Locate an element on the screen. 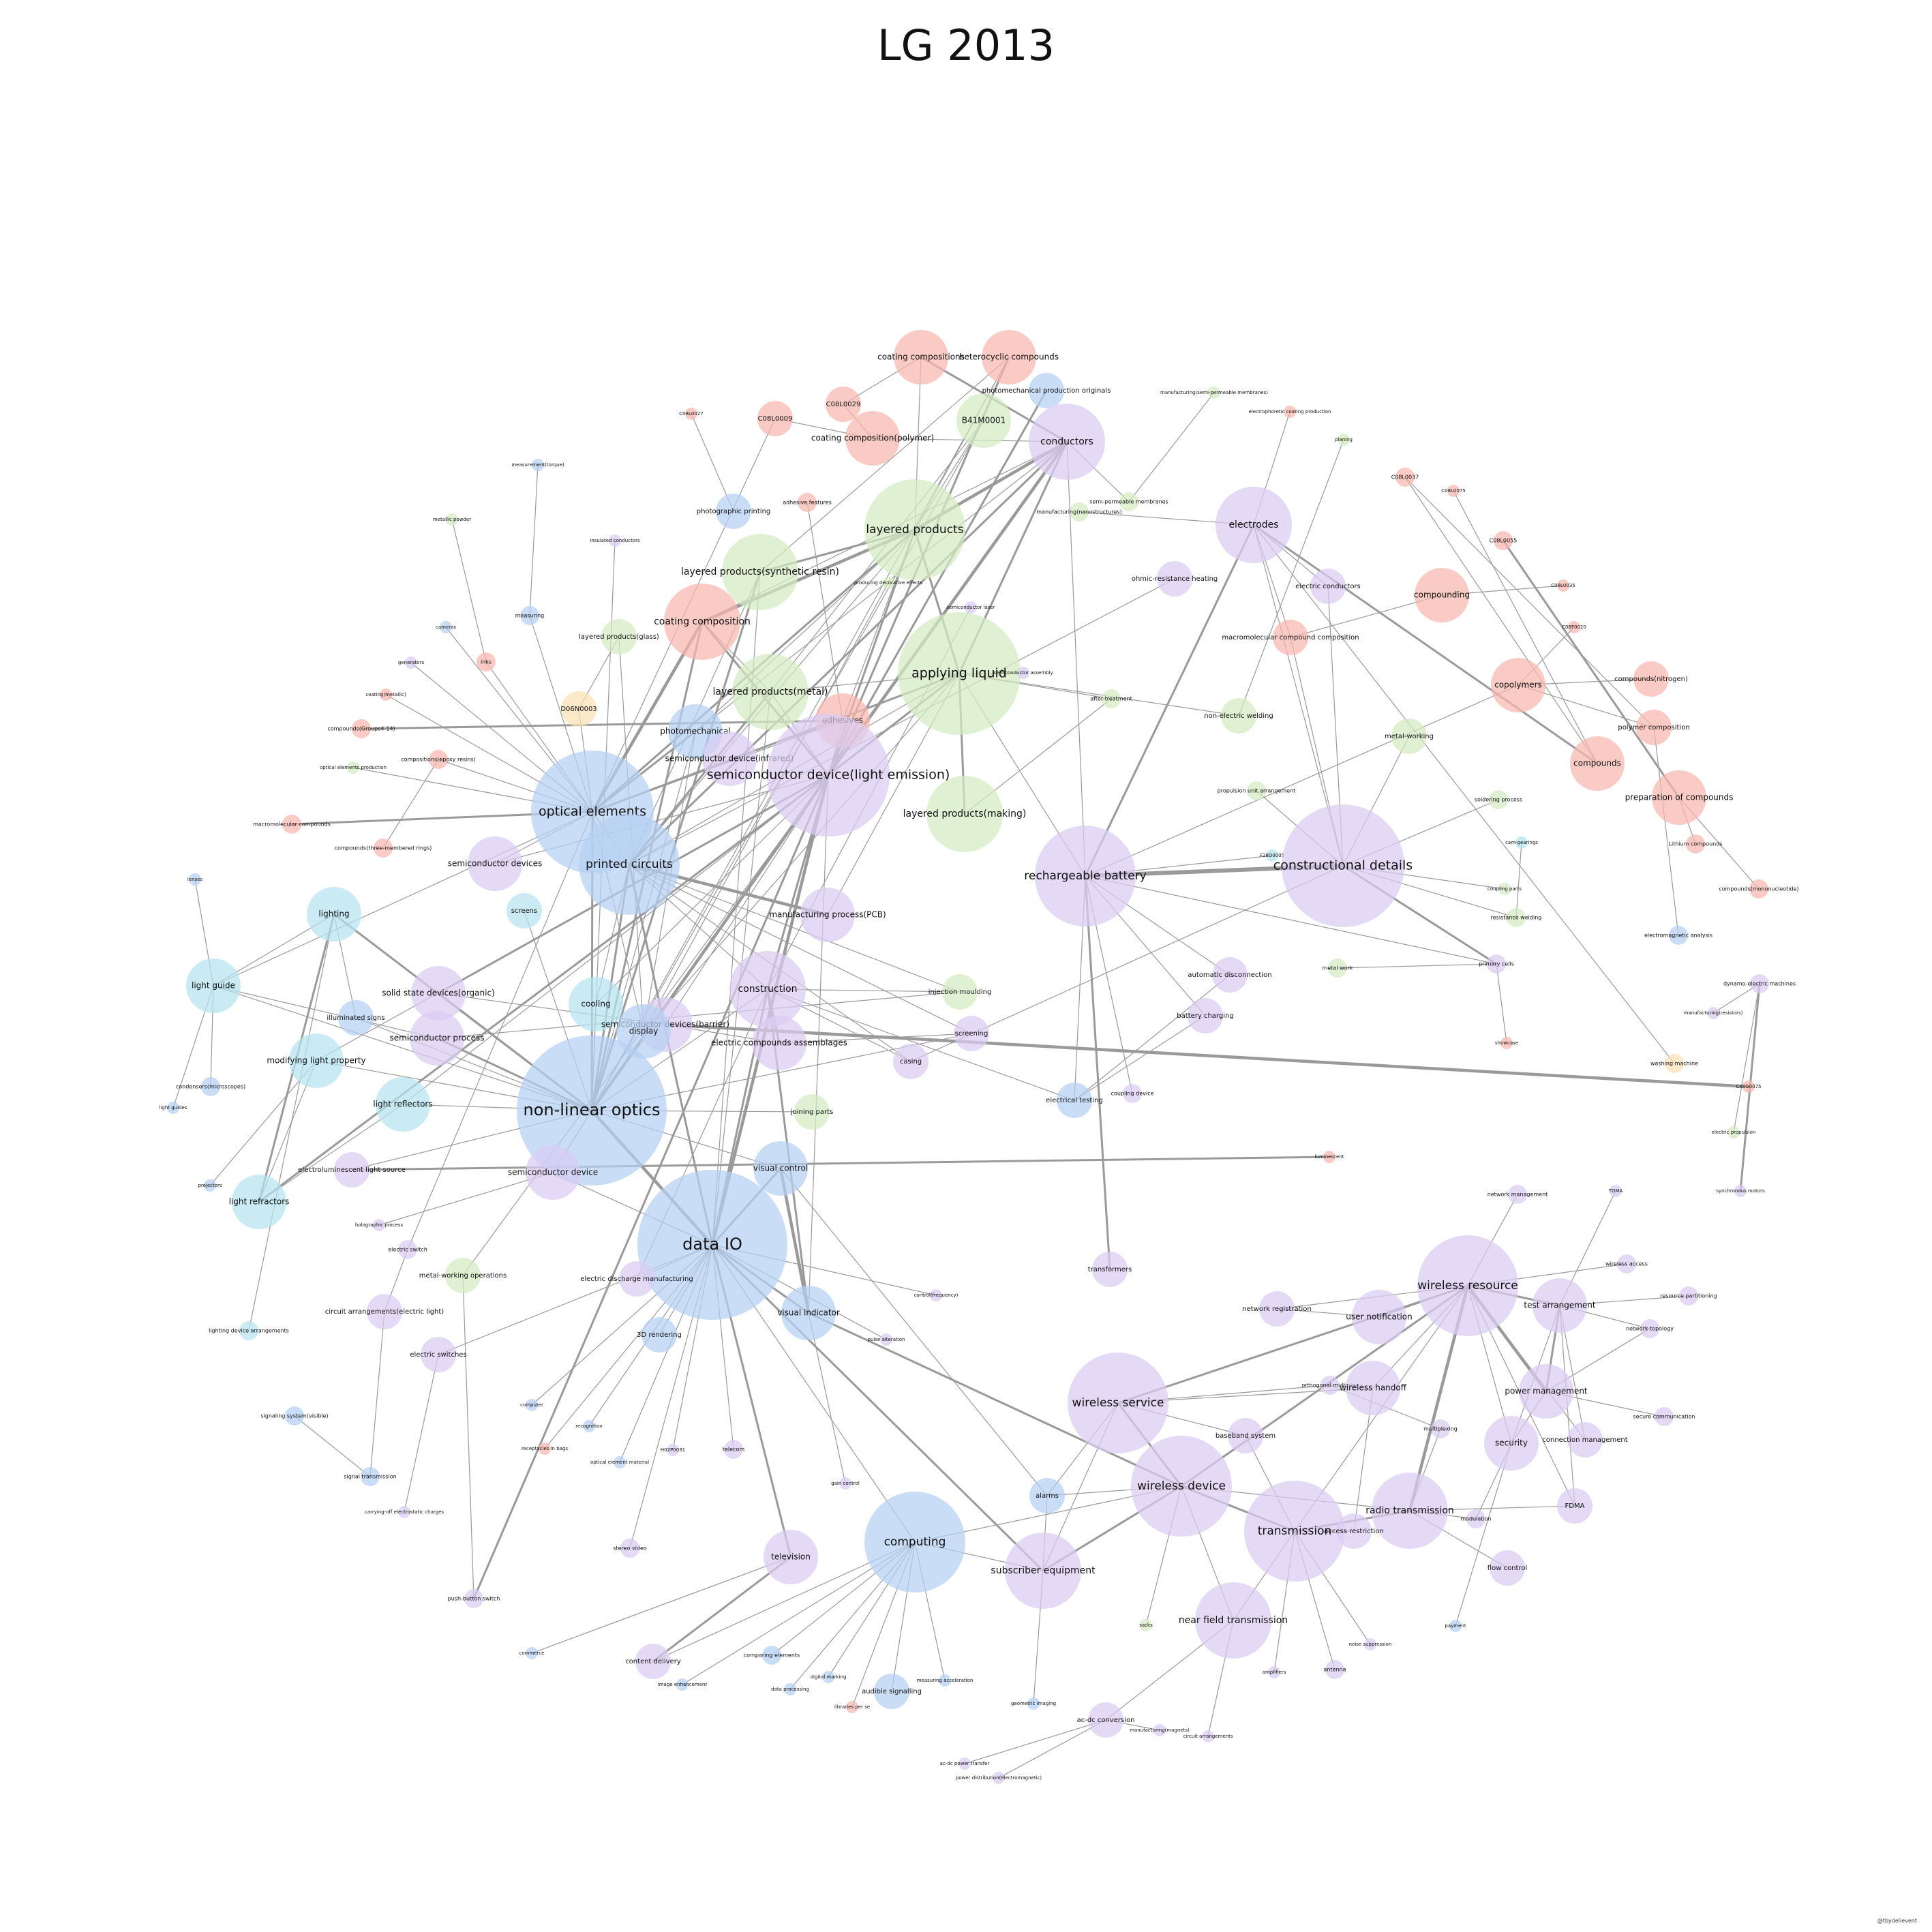 This screenshot has width=1932, height=1932. edge-semiconductor-device-light-emission--light-refractors is located at coordinates (544, 988).